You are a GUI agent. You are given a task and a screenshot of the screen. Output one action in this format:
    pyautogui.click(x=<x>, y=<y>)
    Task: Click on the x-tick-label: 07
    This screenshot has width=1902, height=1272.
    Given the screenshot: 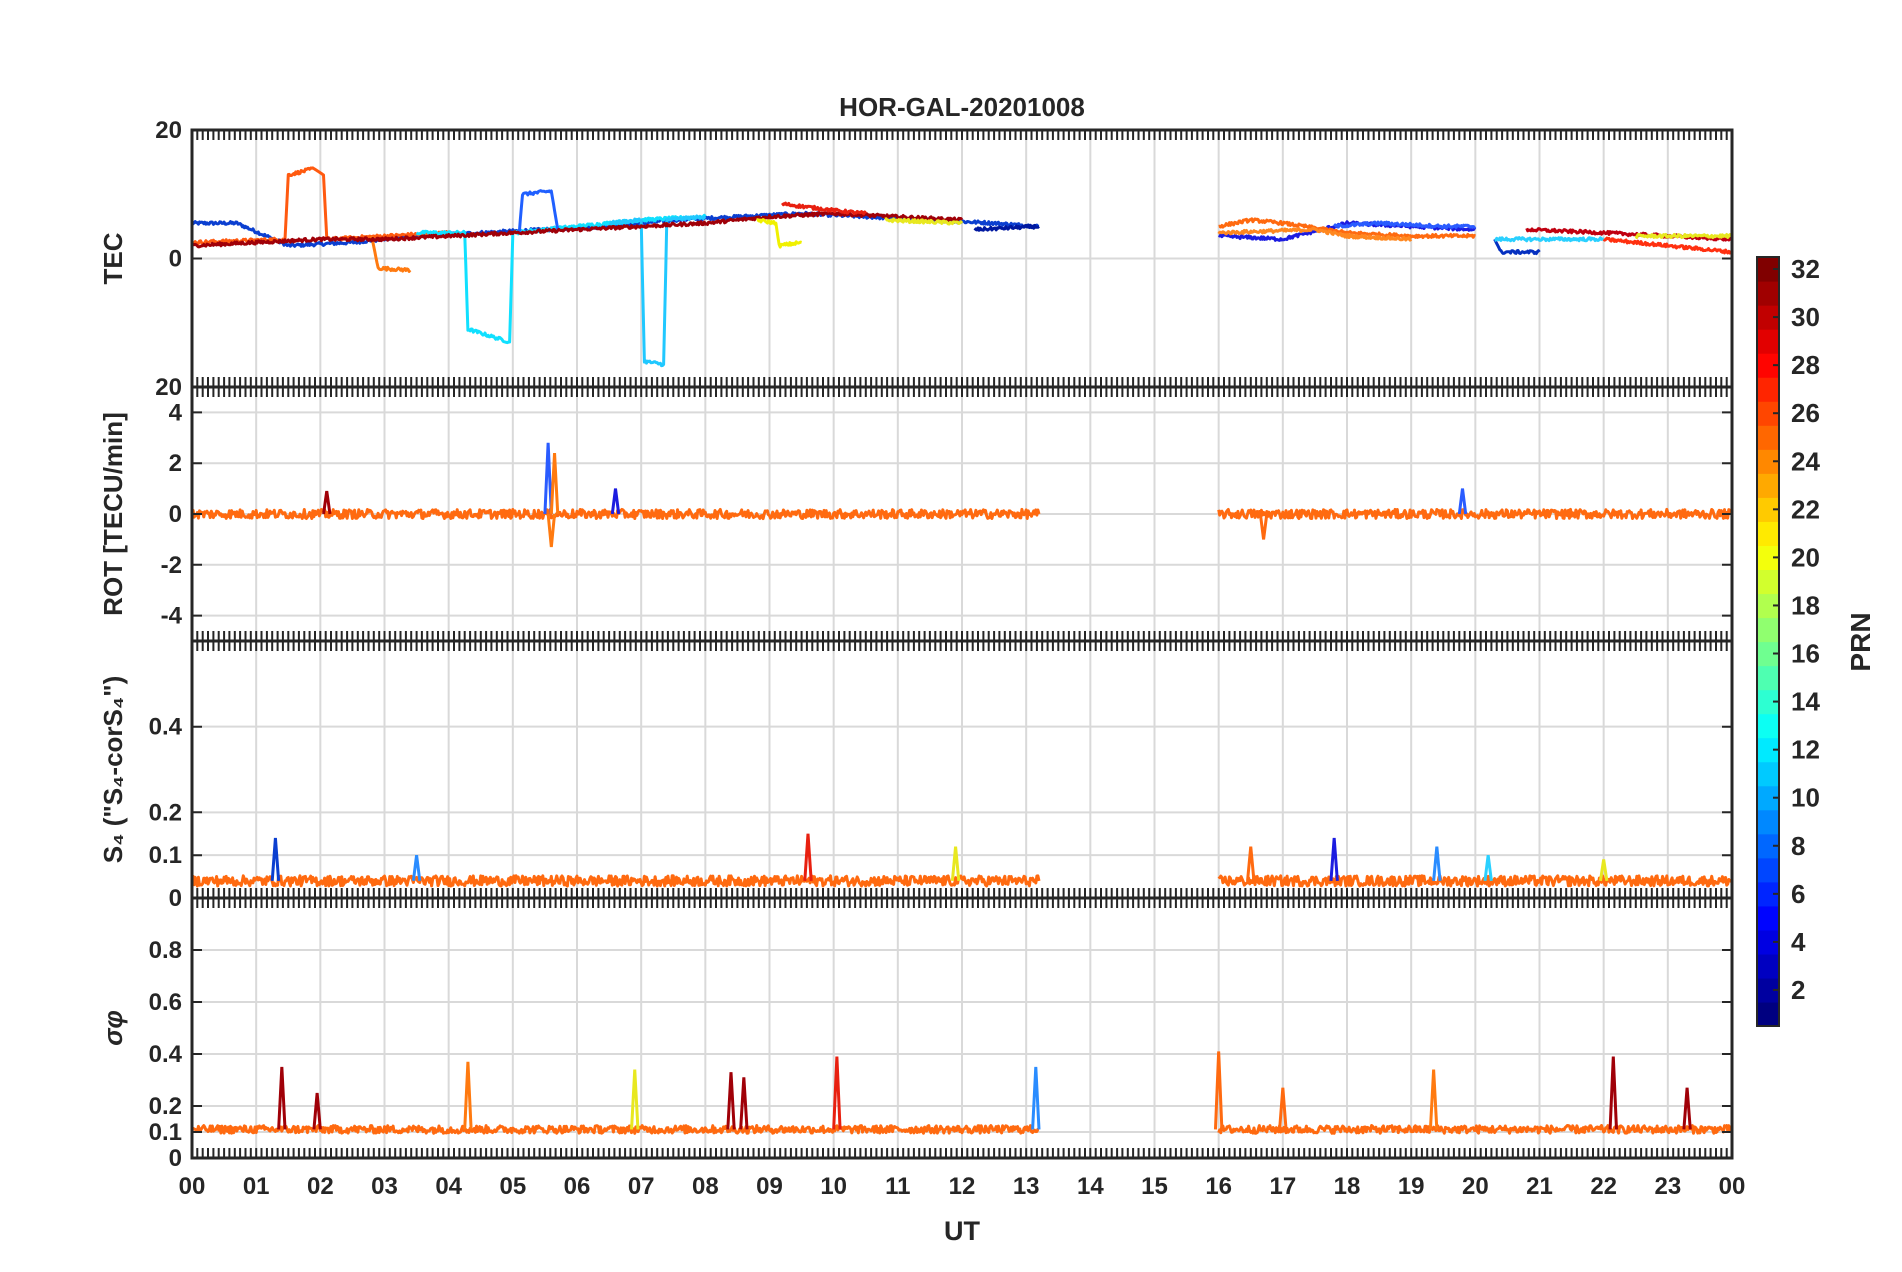 What is the action you would take?
    pyautogui.click(x=641, y=1186)
    